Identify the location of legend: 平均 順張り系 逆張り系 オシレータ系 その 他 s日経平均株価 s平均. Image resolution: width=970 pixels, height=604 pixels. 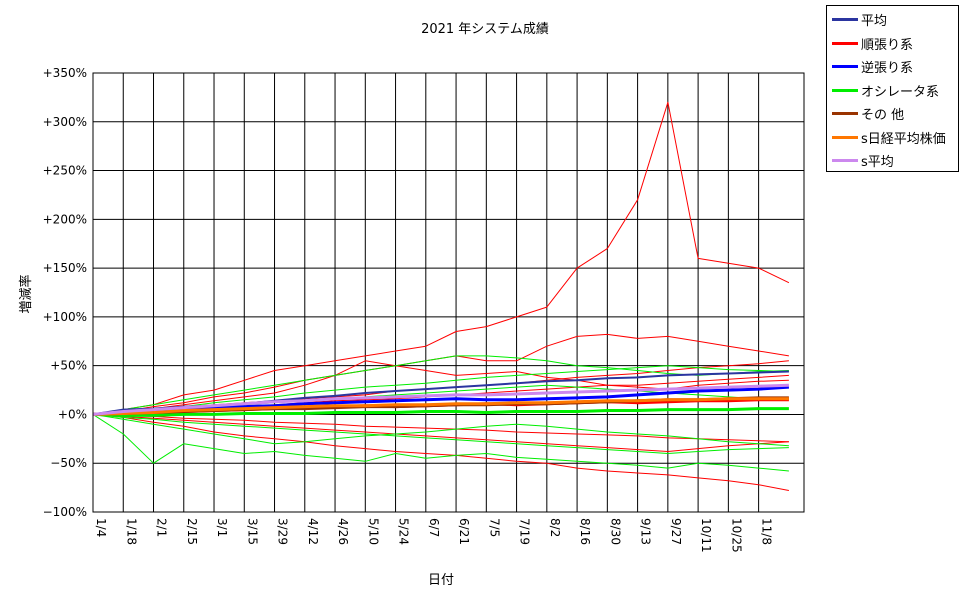
(892, 88).